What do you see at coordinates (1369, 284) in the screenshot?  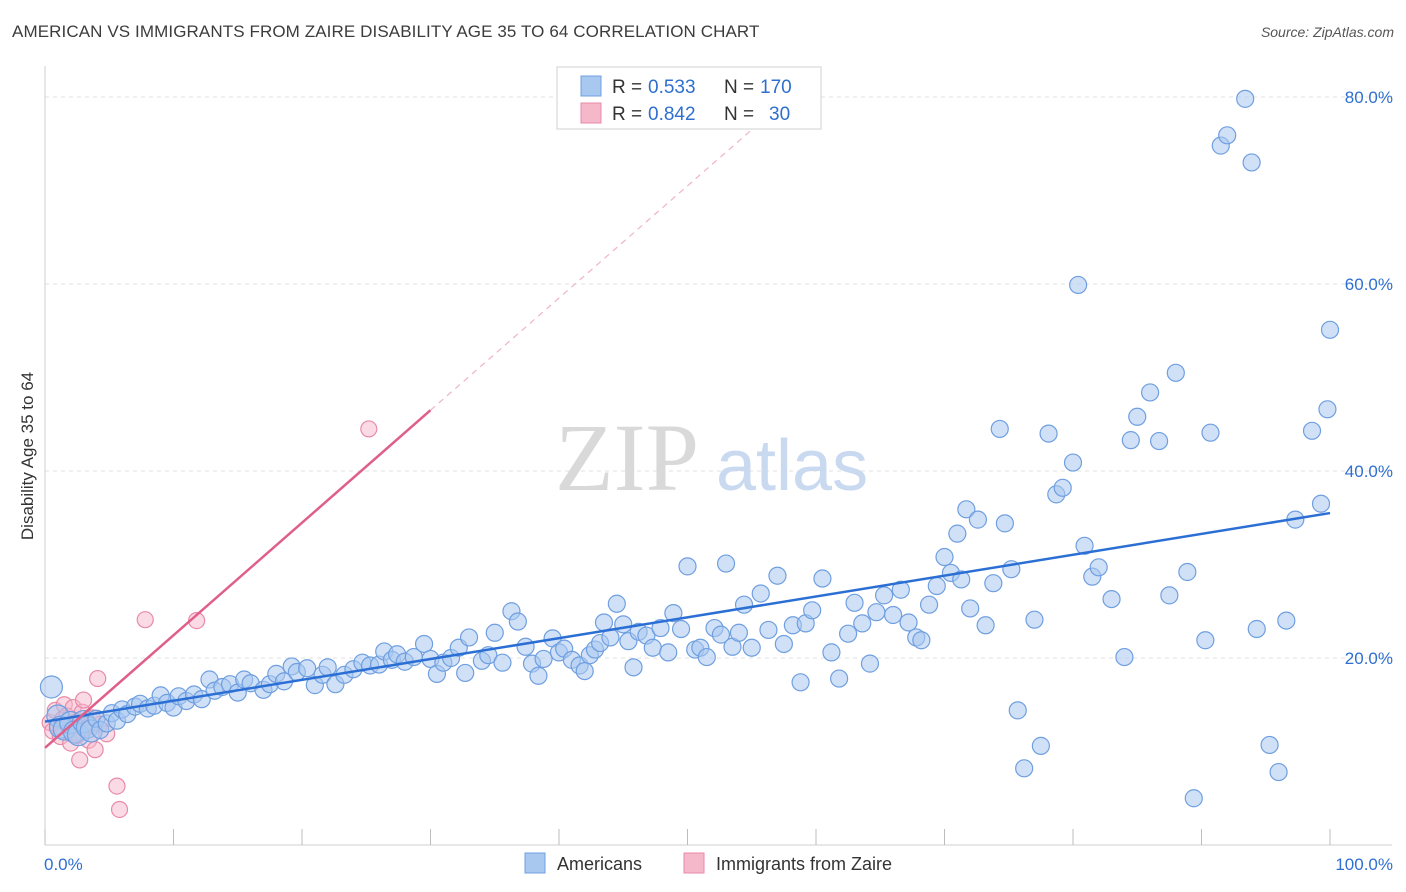 I see `y-tick-label-2: 60.0%` at bounding box center [1369, 284].